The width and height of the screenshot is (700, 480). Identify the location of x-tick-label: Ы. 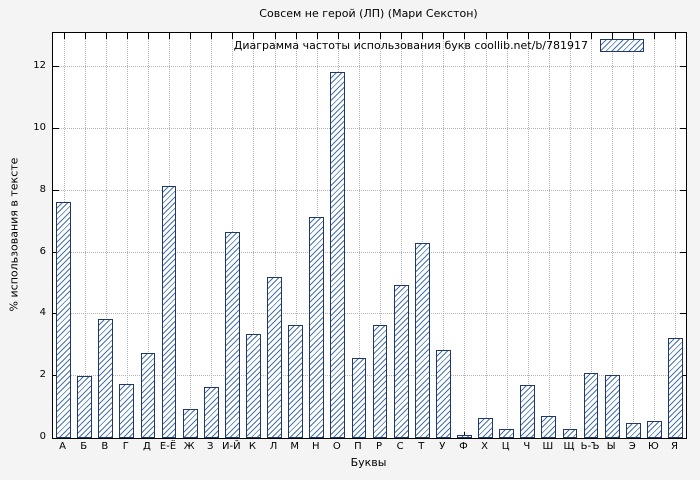
(611, 446).